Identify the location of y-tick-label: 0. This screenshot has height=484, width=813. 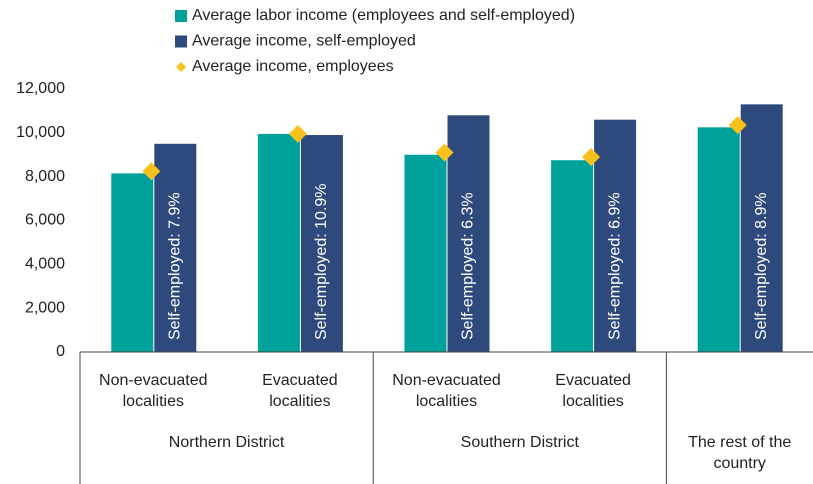
(60, 351).